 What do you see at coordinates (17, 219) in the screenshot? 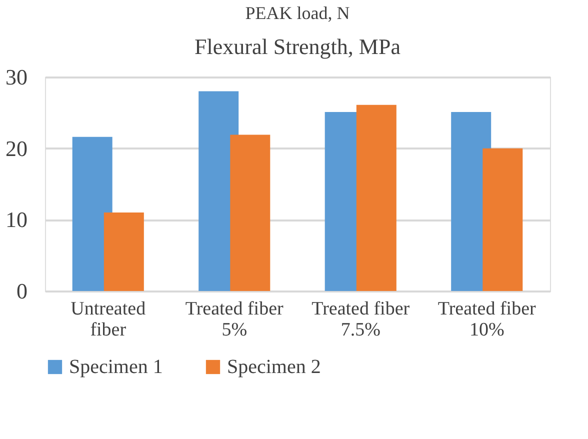
I see `y-tick-label: 10` at bounding box center [17, 219].